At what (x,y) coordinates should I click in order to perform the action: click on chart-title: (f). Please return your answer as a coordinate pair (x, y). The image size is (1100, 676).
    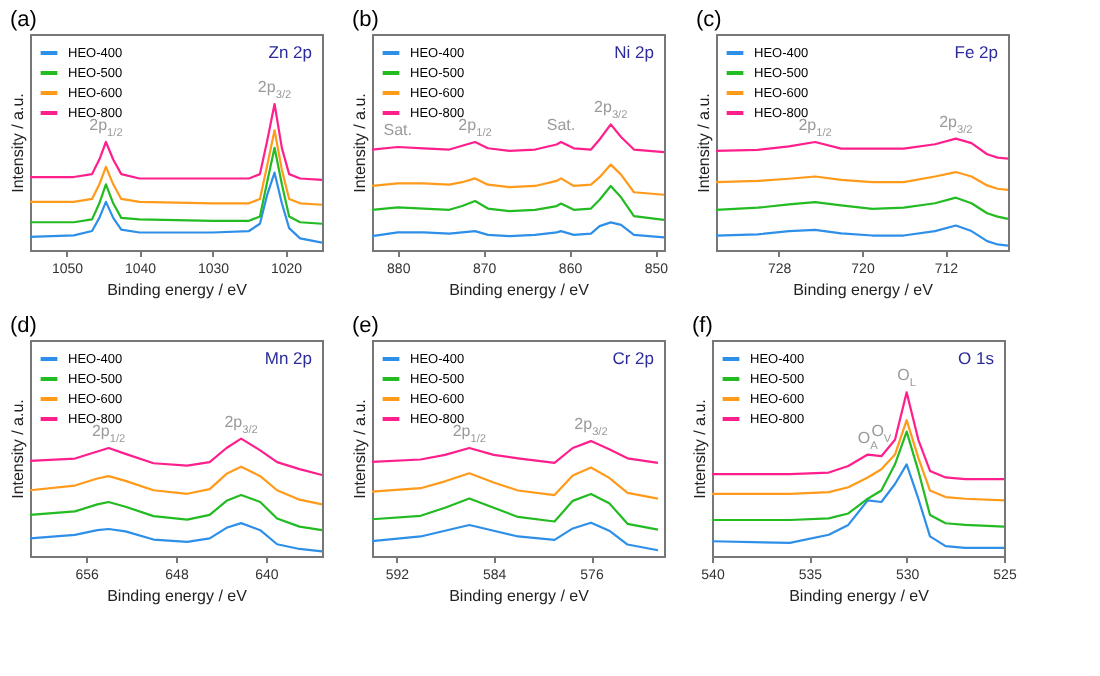
    Looking at the image, I should click on (702, 326).